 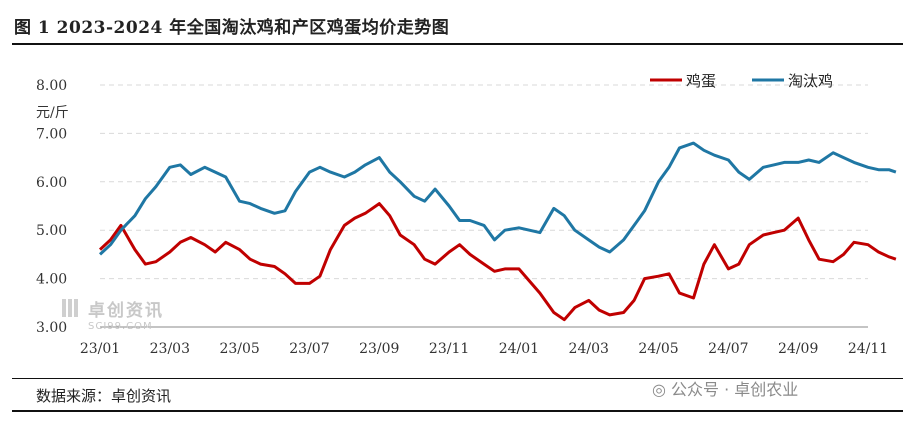 What do you see at coordinates (309, 349) in the screenshot?
I see `x-tick-label: 23/07` at bounding box center [309, 349].